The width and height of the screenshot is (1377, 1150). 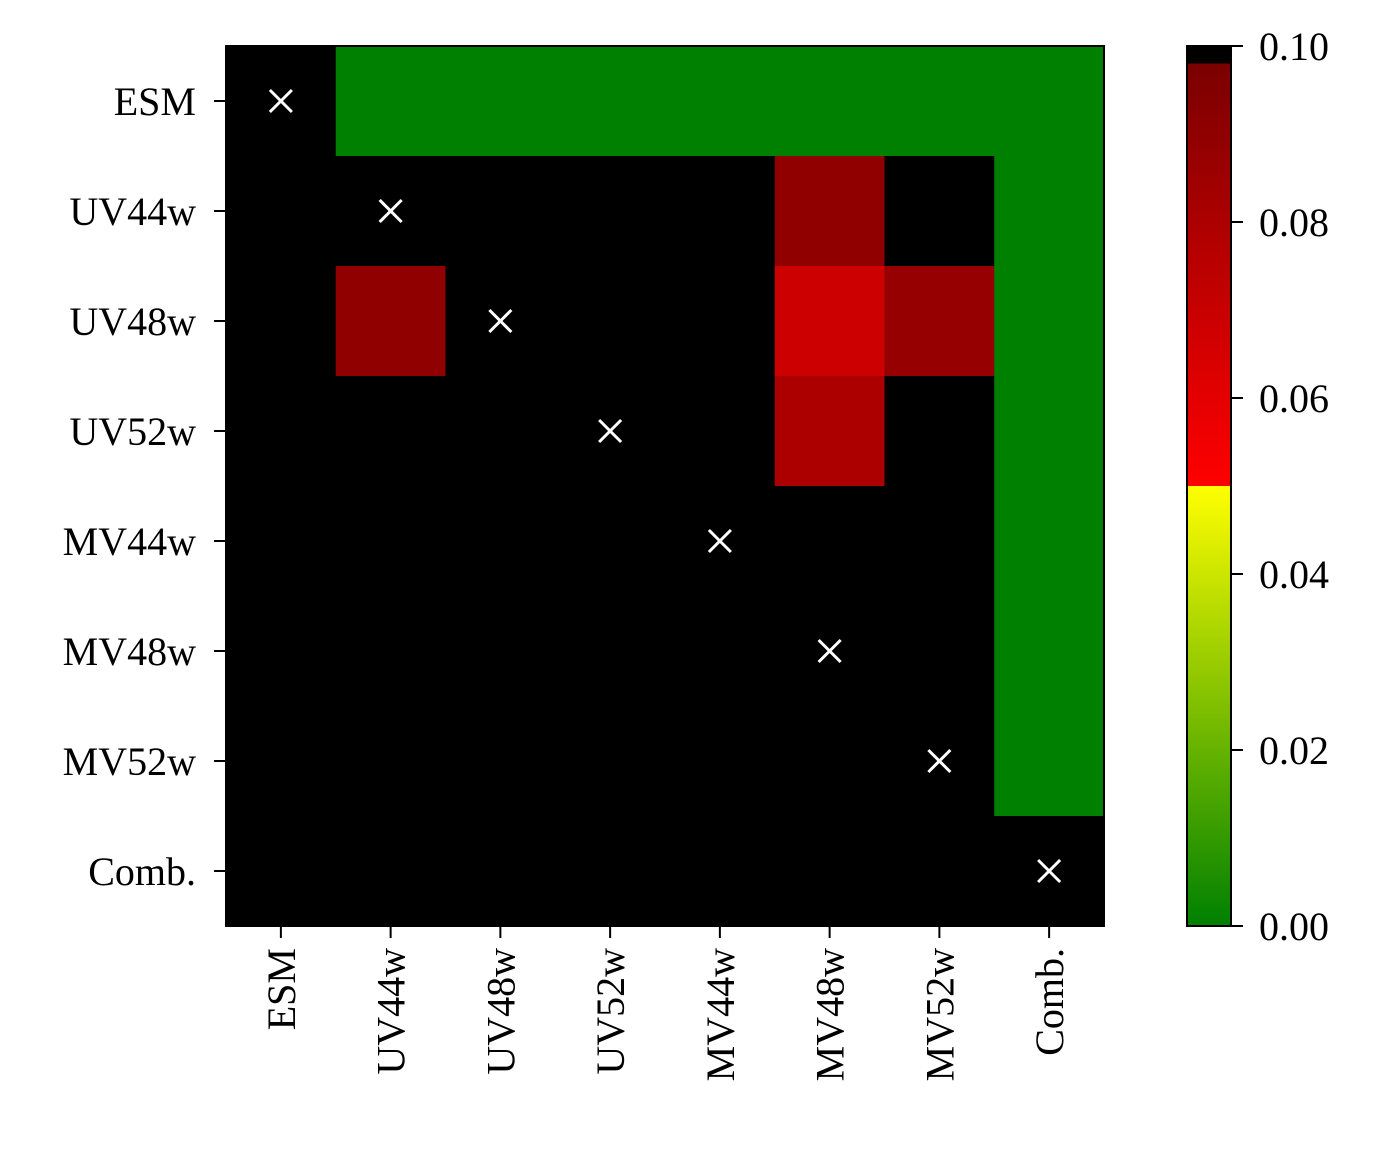 What do you see at coordinates (155, 101) in the screenshot?
I see `y-tick-label: ESM` at bounding box center [155, 101].